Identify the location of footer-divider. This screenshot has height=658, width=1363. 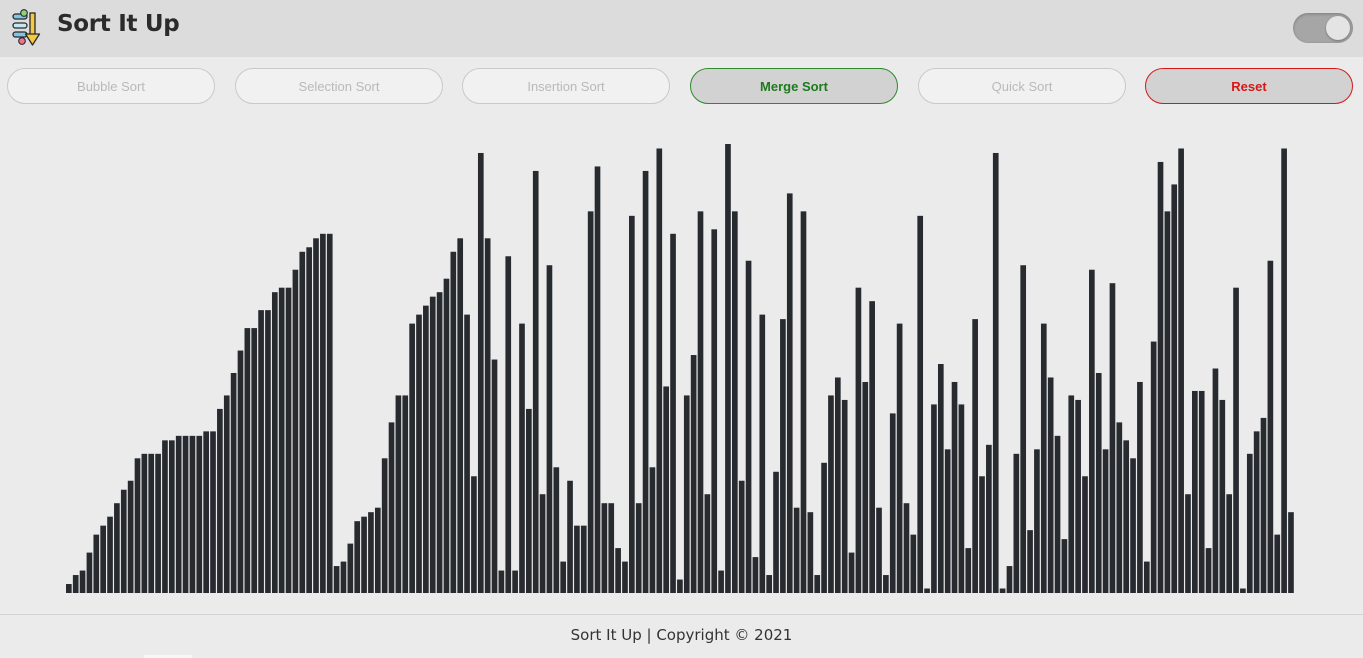
(681, 614).